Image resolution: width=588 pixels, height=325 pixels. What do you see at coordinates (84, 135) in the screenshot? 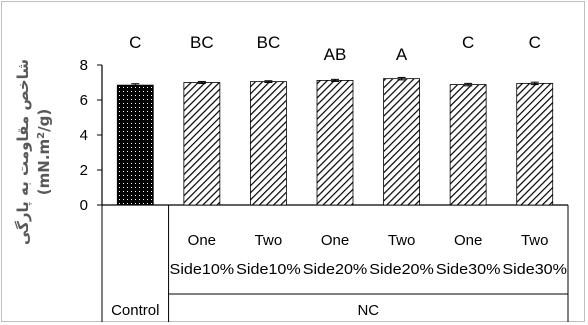
I see `y-tick-label: 4` at bounding box center [84, 135].